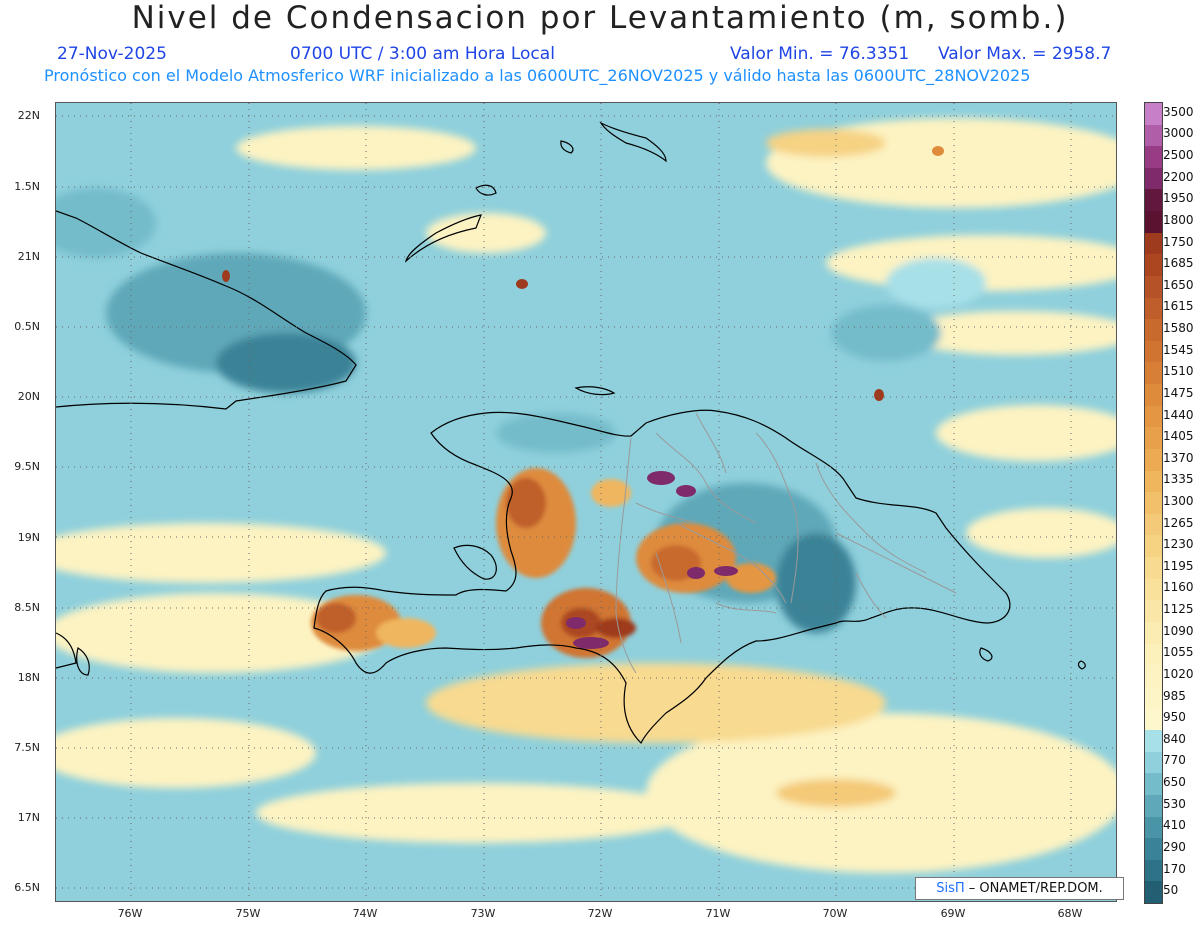 The image size is (1200, 927). I want to click on legend-label: 985, so click(1174, 695).